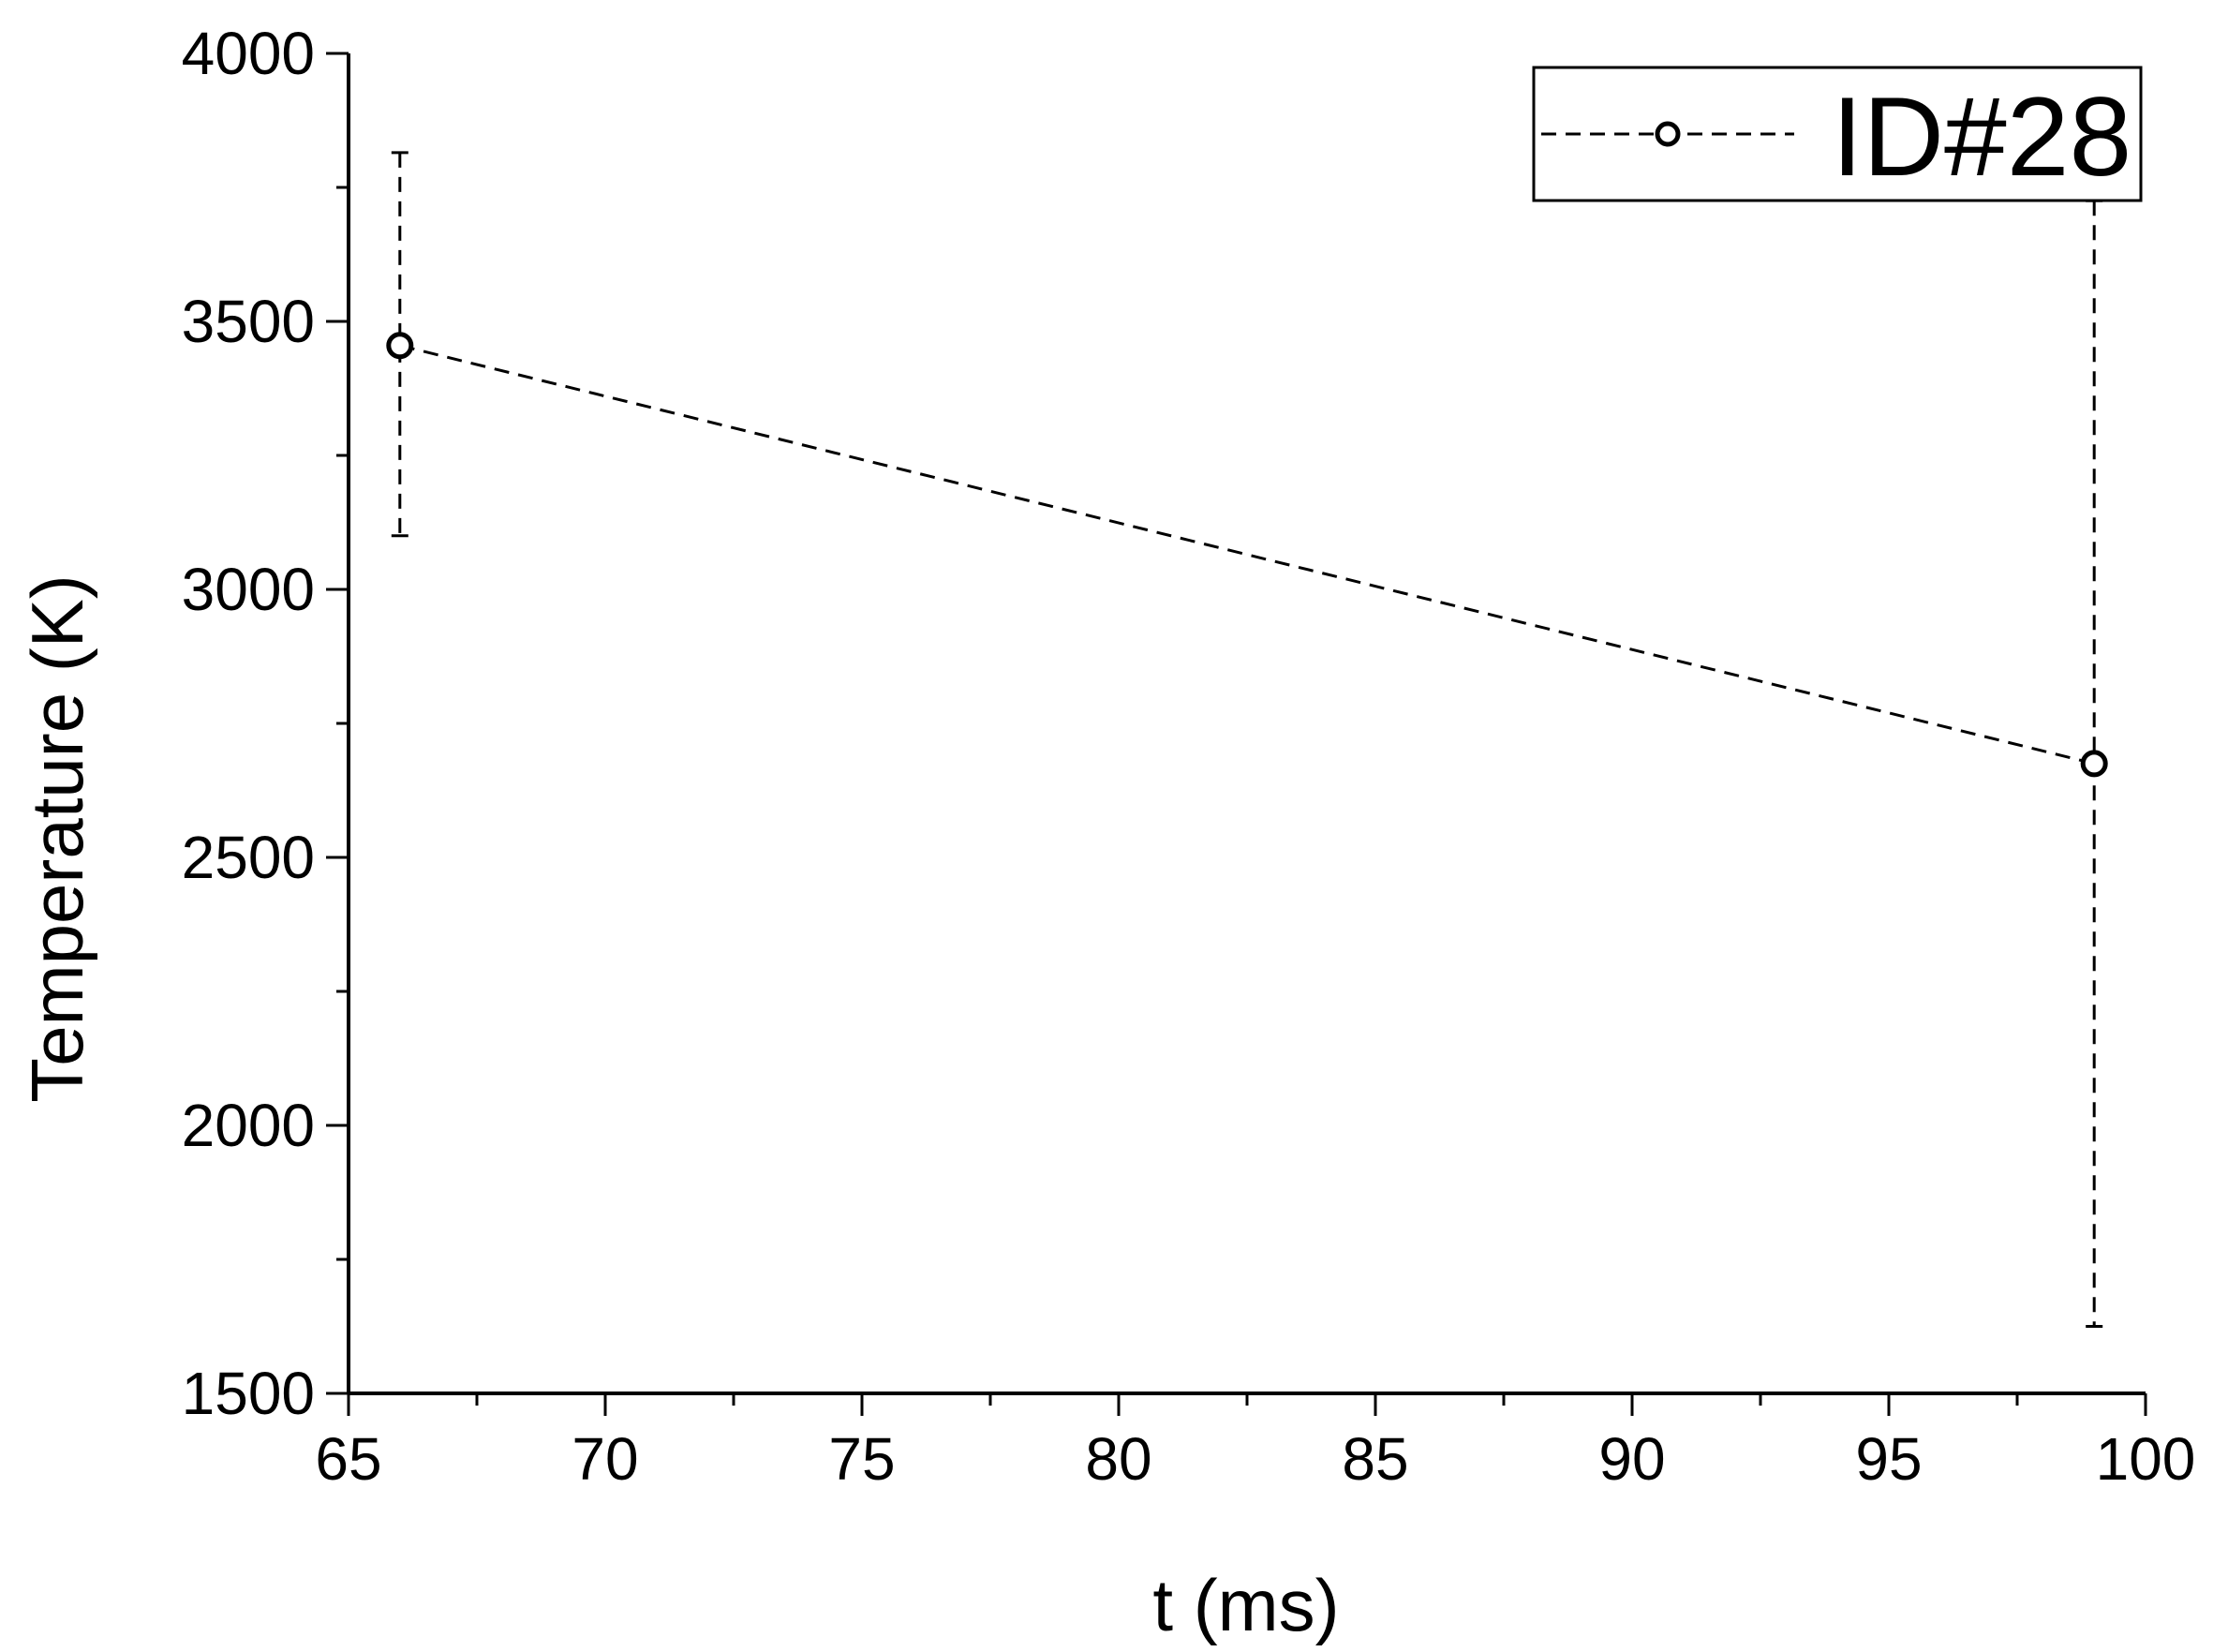  I want to click on x-tick-label: 75, so click(861, 1459).